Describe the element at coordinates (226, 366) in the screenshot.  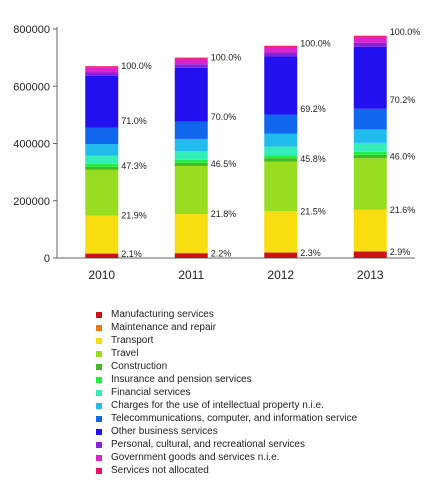
I see `legend-item: Construction` at that location.